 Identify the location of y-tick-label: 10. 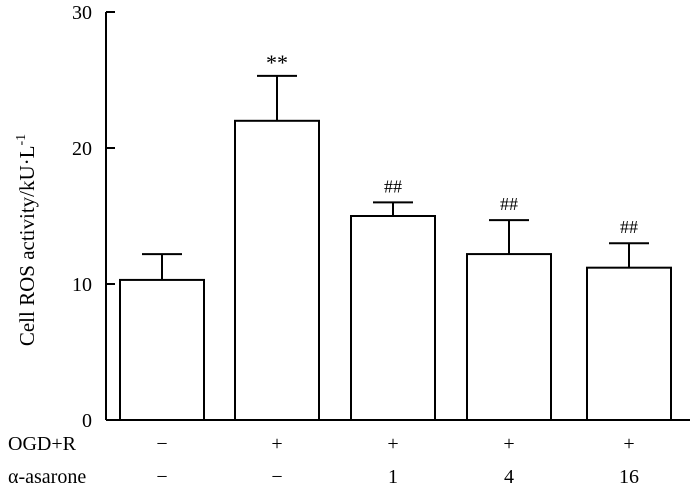
(82, 285).